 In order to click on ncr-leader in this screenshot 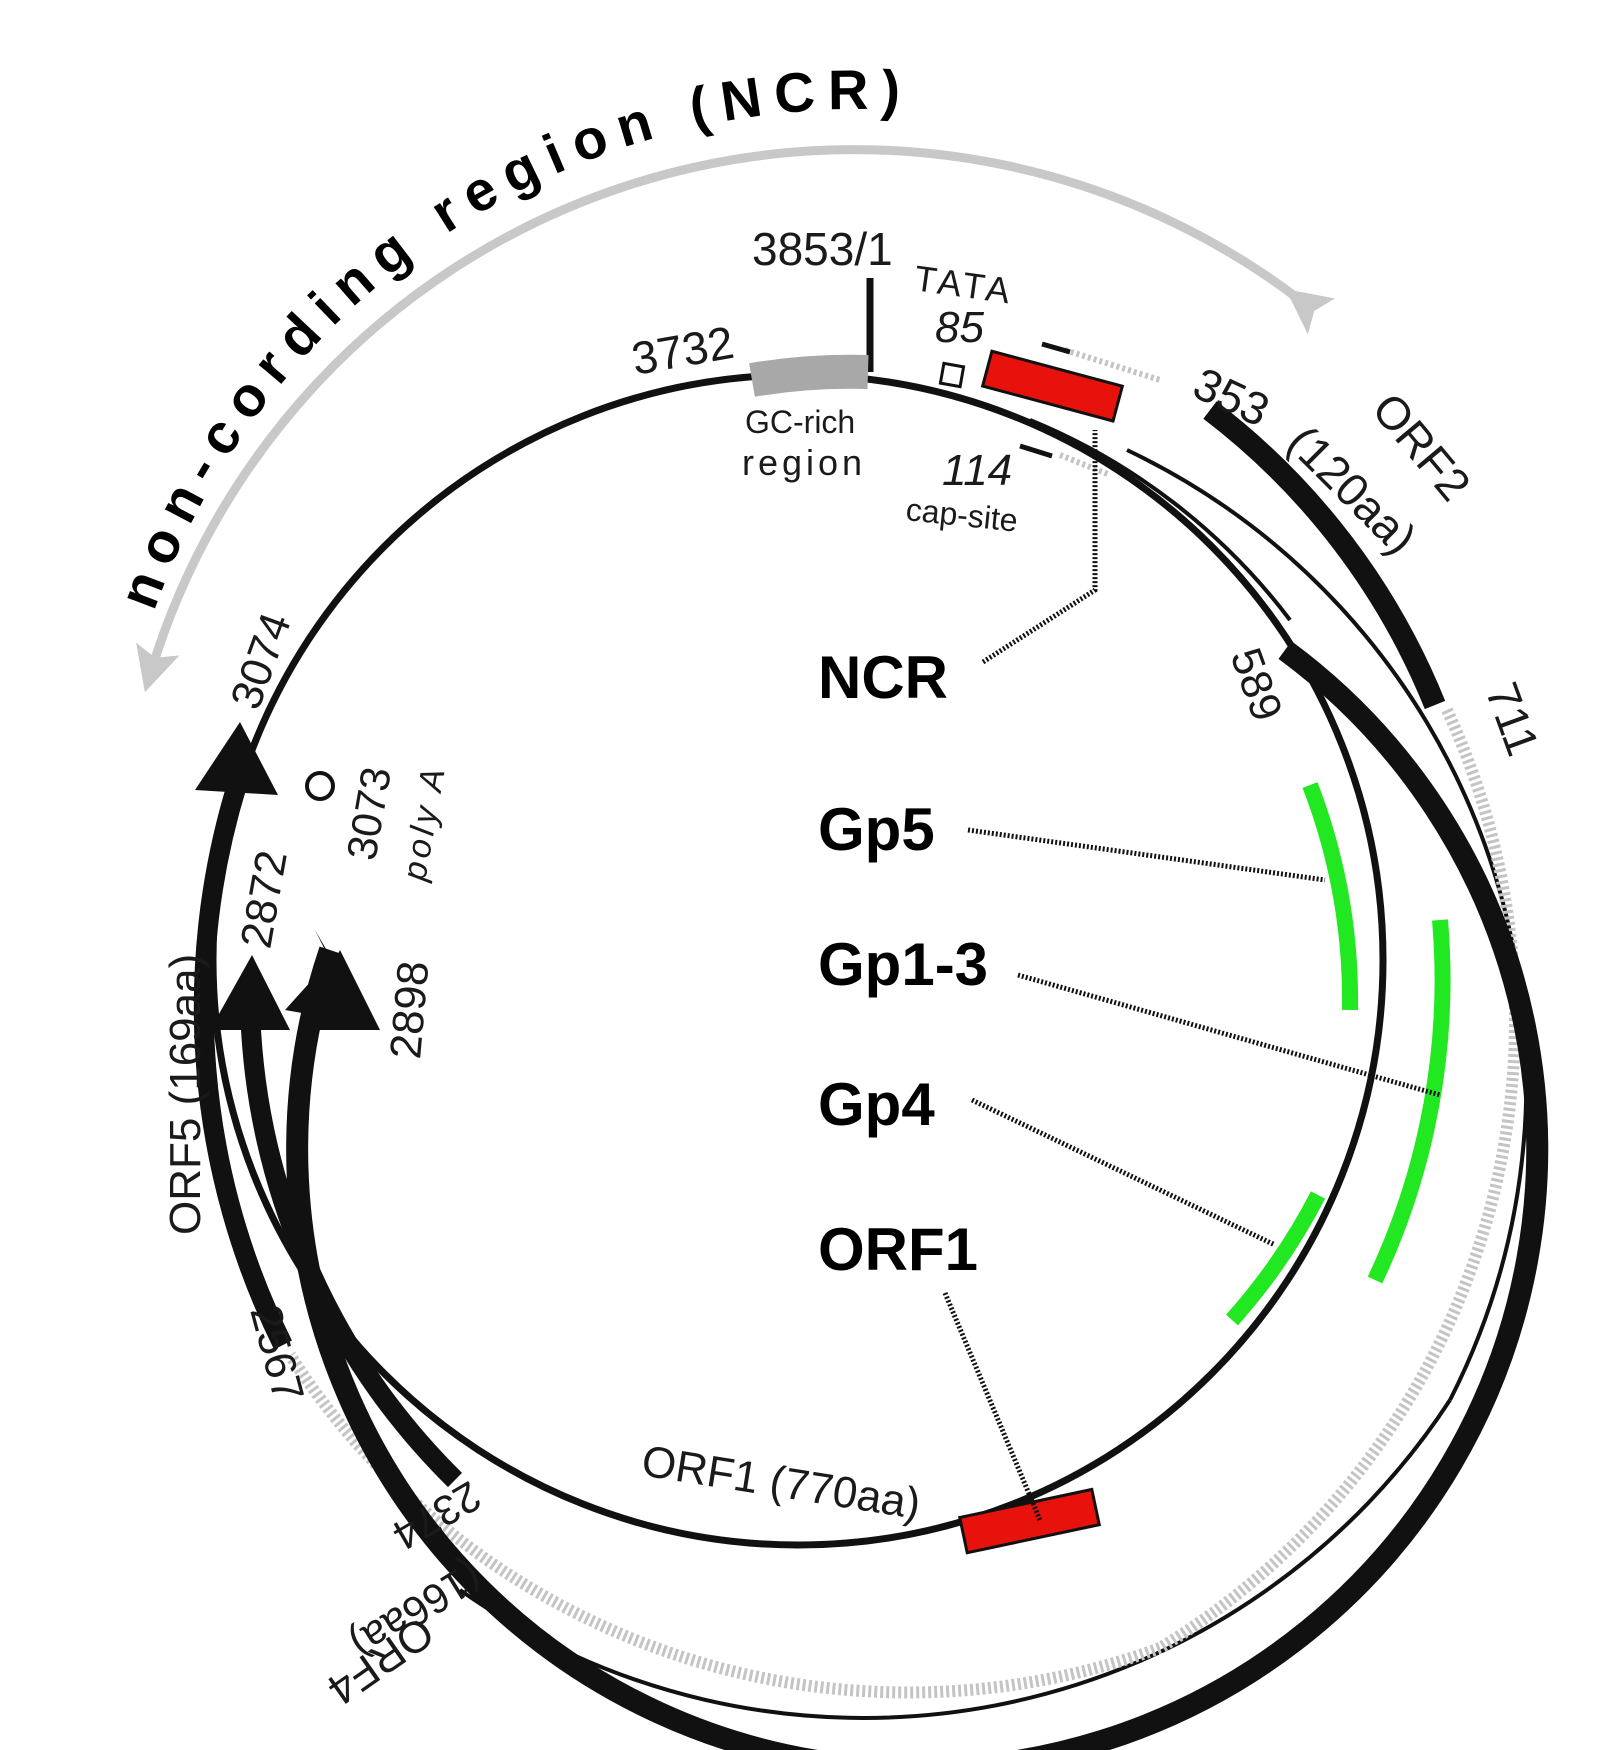, I will do `click(1039, 547)`.